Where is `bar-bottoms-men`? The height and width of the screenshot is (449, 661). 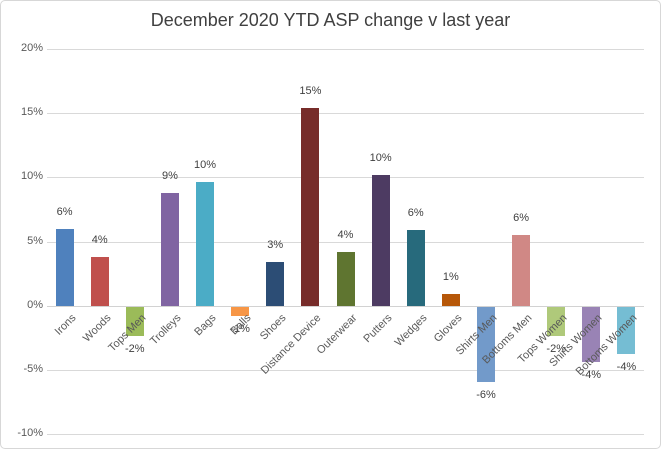
bar-bottoms-men is located at coordinates (521, 270).